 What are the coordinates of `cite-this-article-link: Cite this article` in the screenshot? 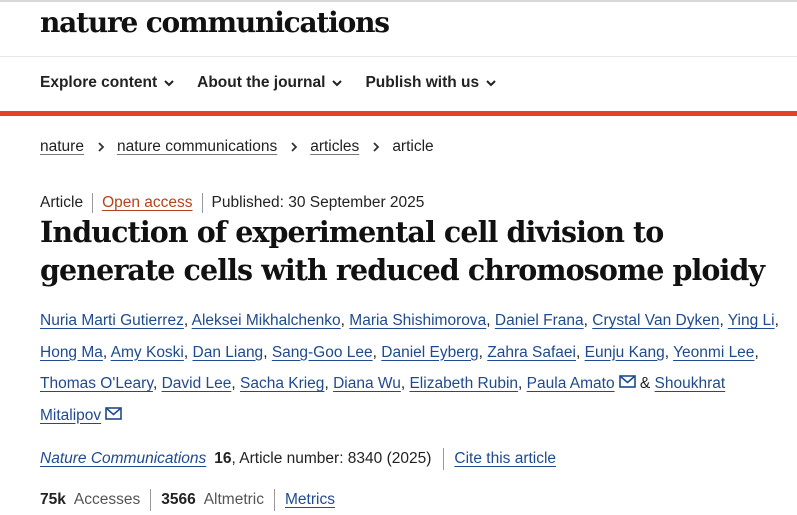 It's located at (505, 458).